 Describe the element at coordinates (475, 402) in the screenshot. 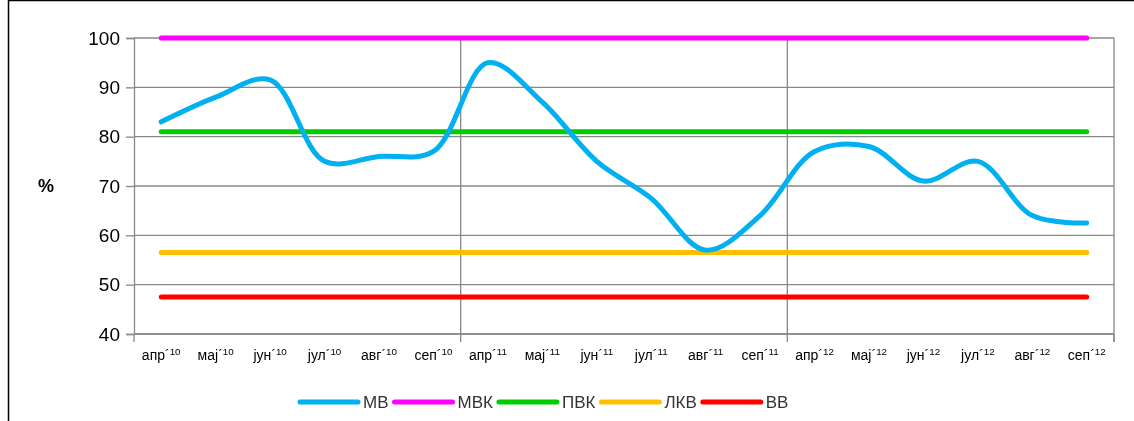

I see `legend-label: МВК` at that location.